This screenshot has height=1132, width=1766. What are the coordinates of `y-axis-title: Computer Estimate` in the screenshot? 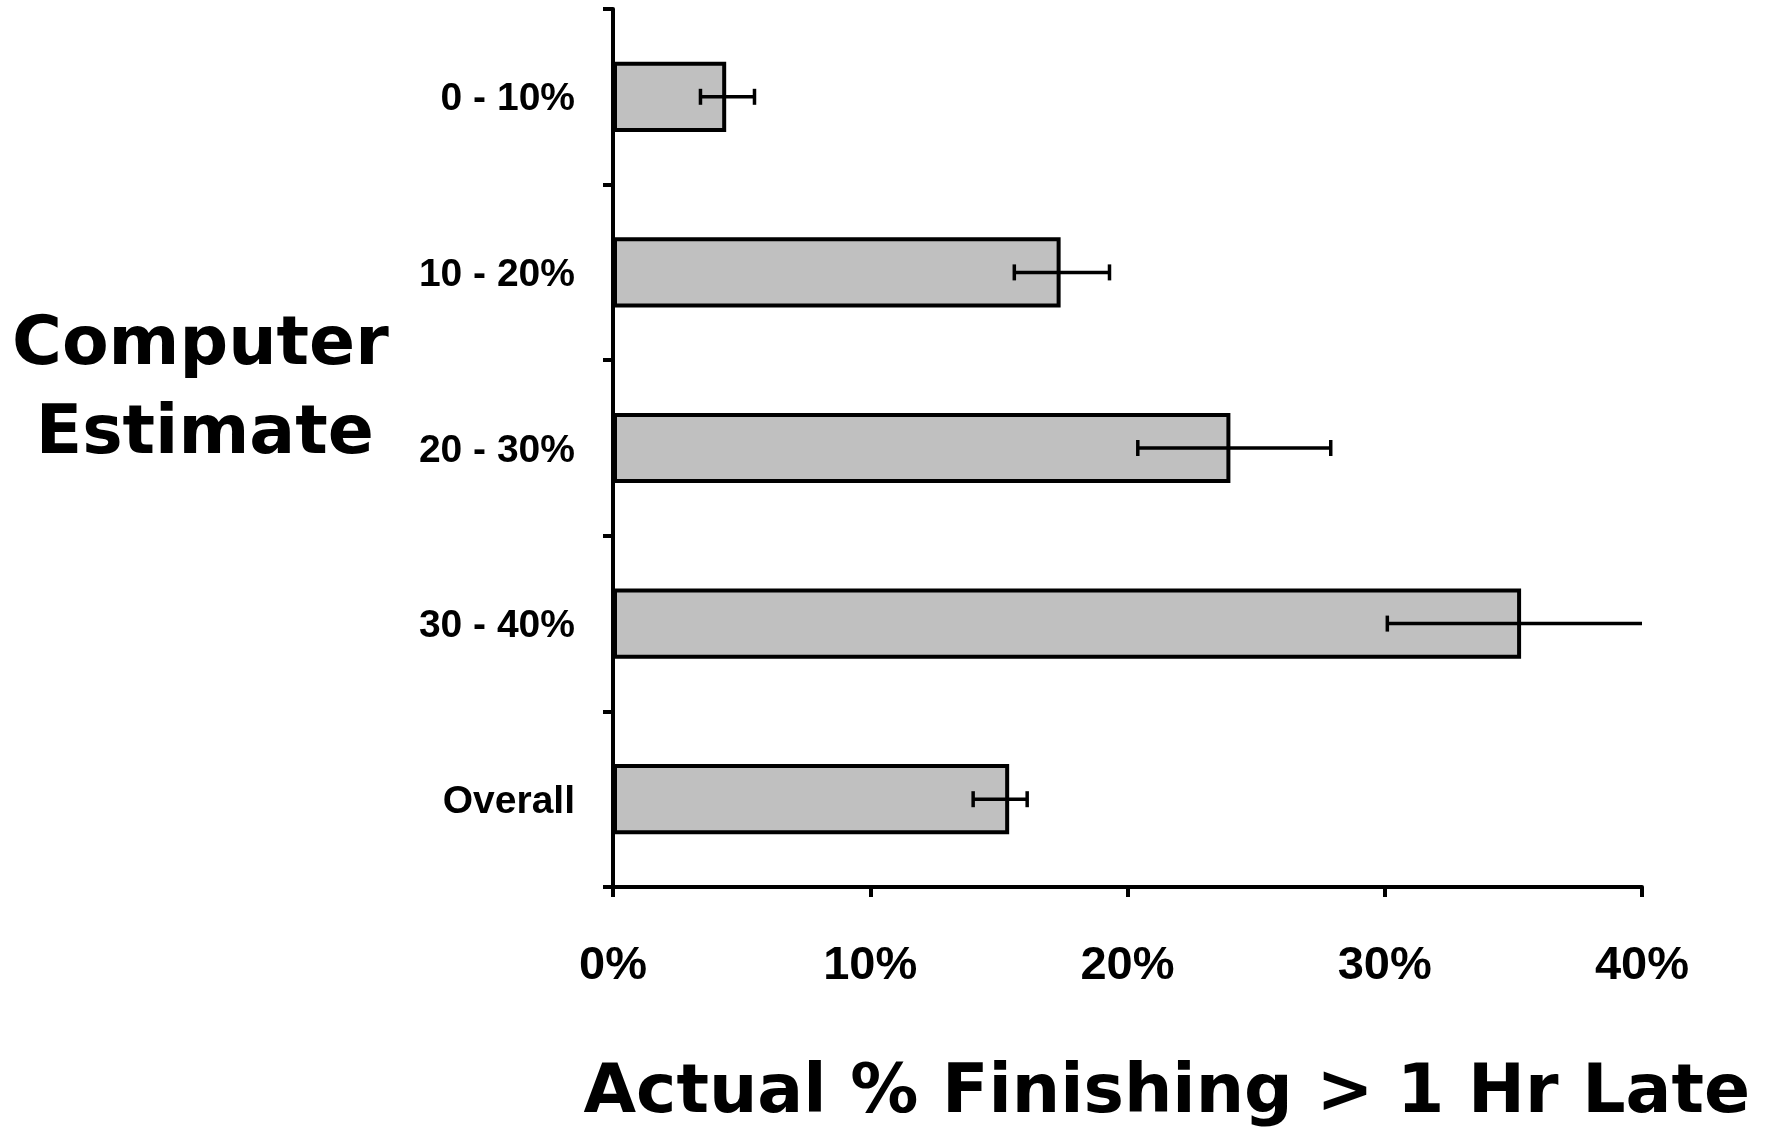 It's located at (201, 385).